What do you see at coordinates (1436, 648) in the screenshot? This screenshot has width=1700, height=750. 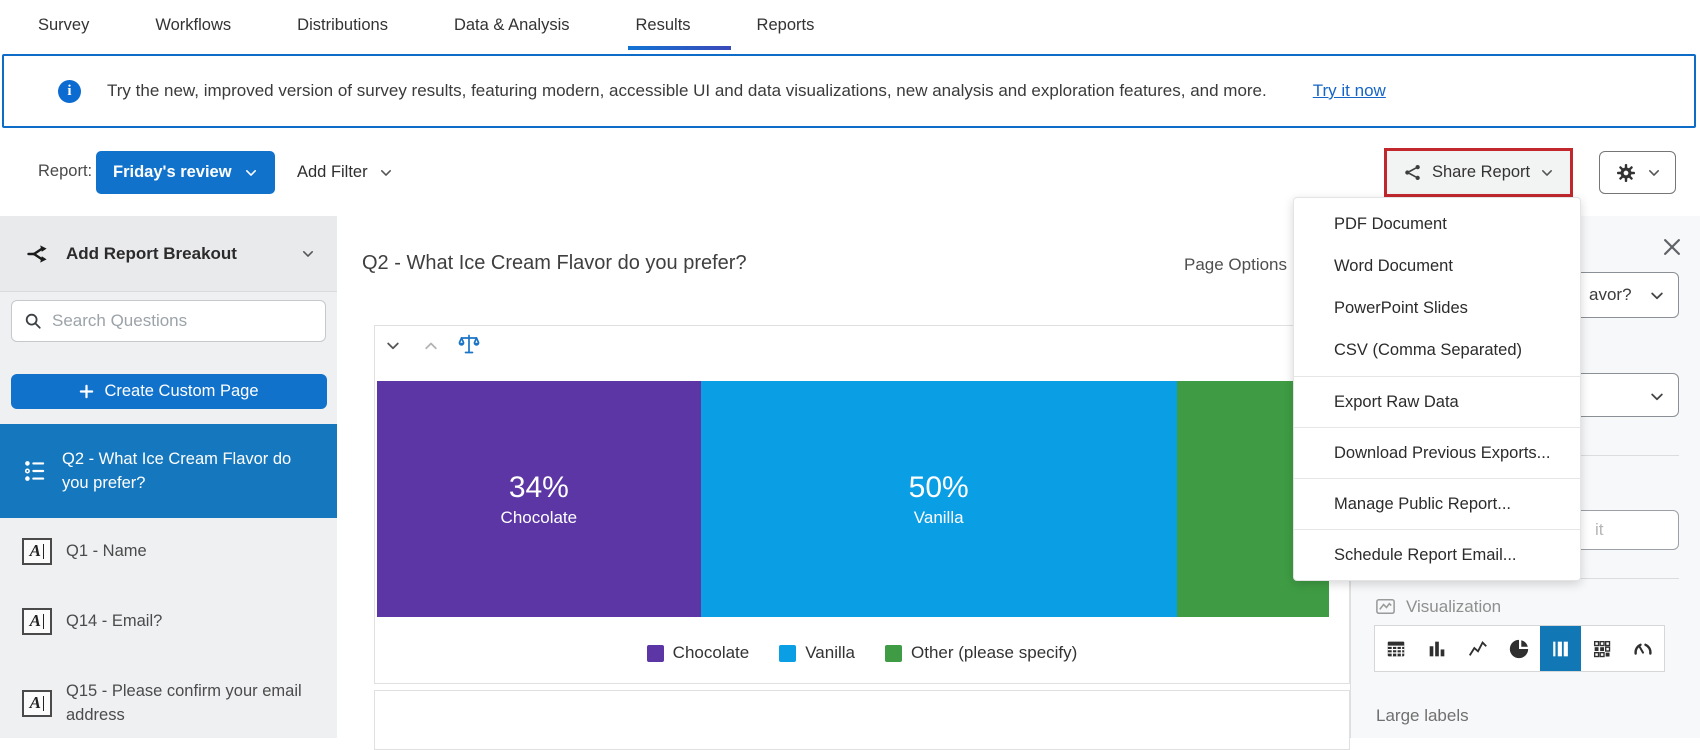 I see `bar-chart-icon` at bounding box center [1436, 648].